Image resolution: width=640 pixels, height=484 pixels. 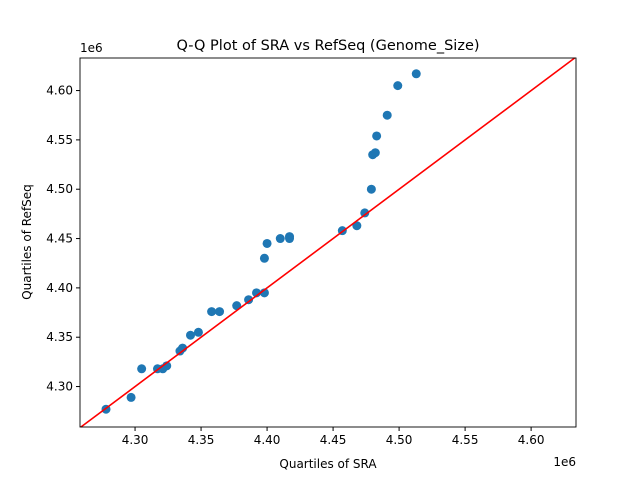 What do you see at coordinates (59, 91) in the screenshot?
I see `y-tick-label: 4.60` at bounding box center [59, 91].